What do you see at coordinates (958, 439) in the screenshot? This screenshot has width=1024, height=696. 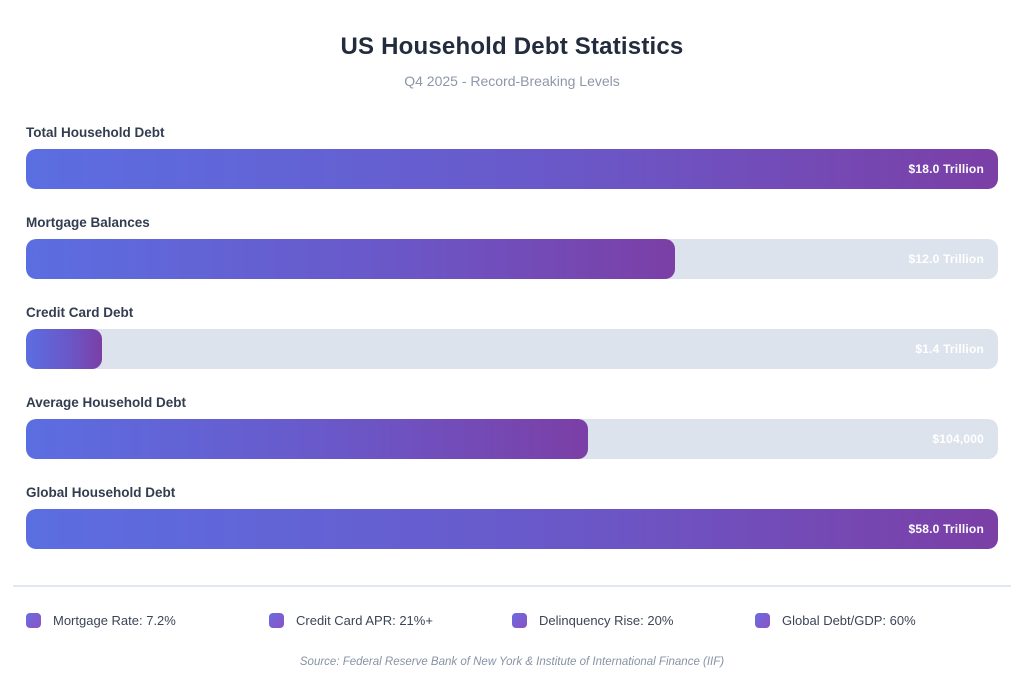 I see `bar-value: $104,000` at bounding box center [958, 439].